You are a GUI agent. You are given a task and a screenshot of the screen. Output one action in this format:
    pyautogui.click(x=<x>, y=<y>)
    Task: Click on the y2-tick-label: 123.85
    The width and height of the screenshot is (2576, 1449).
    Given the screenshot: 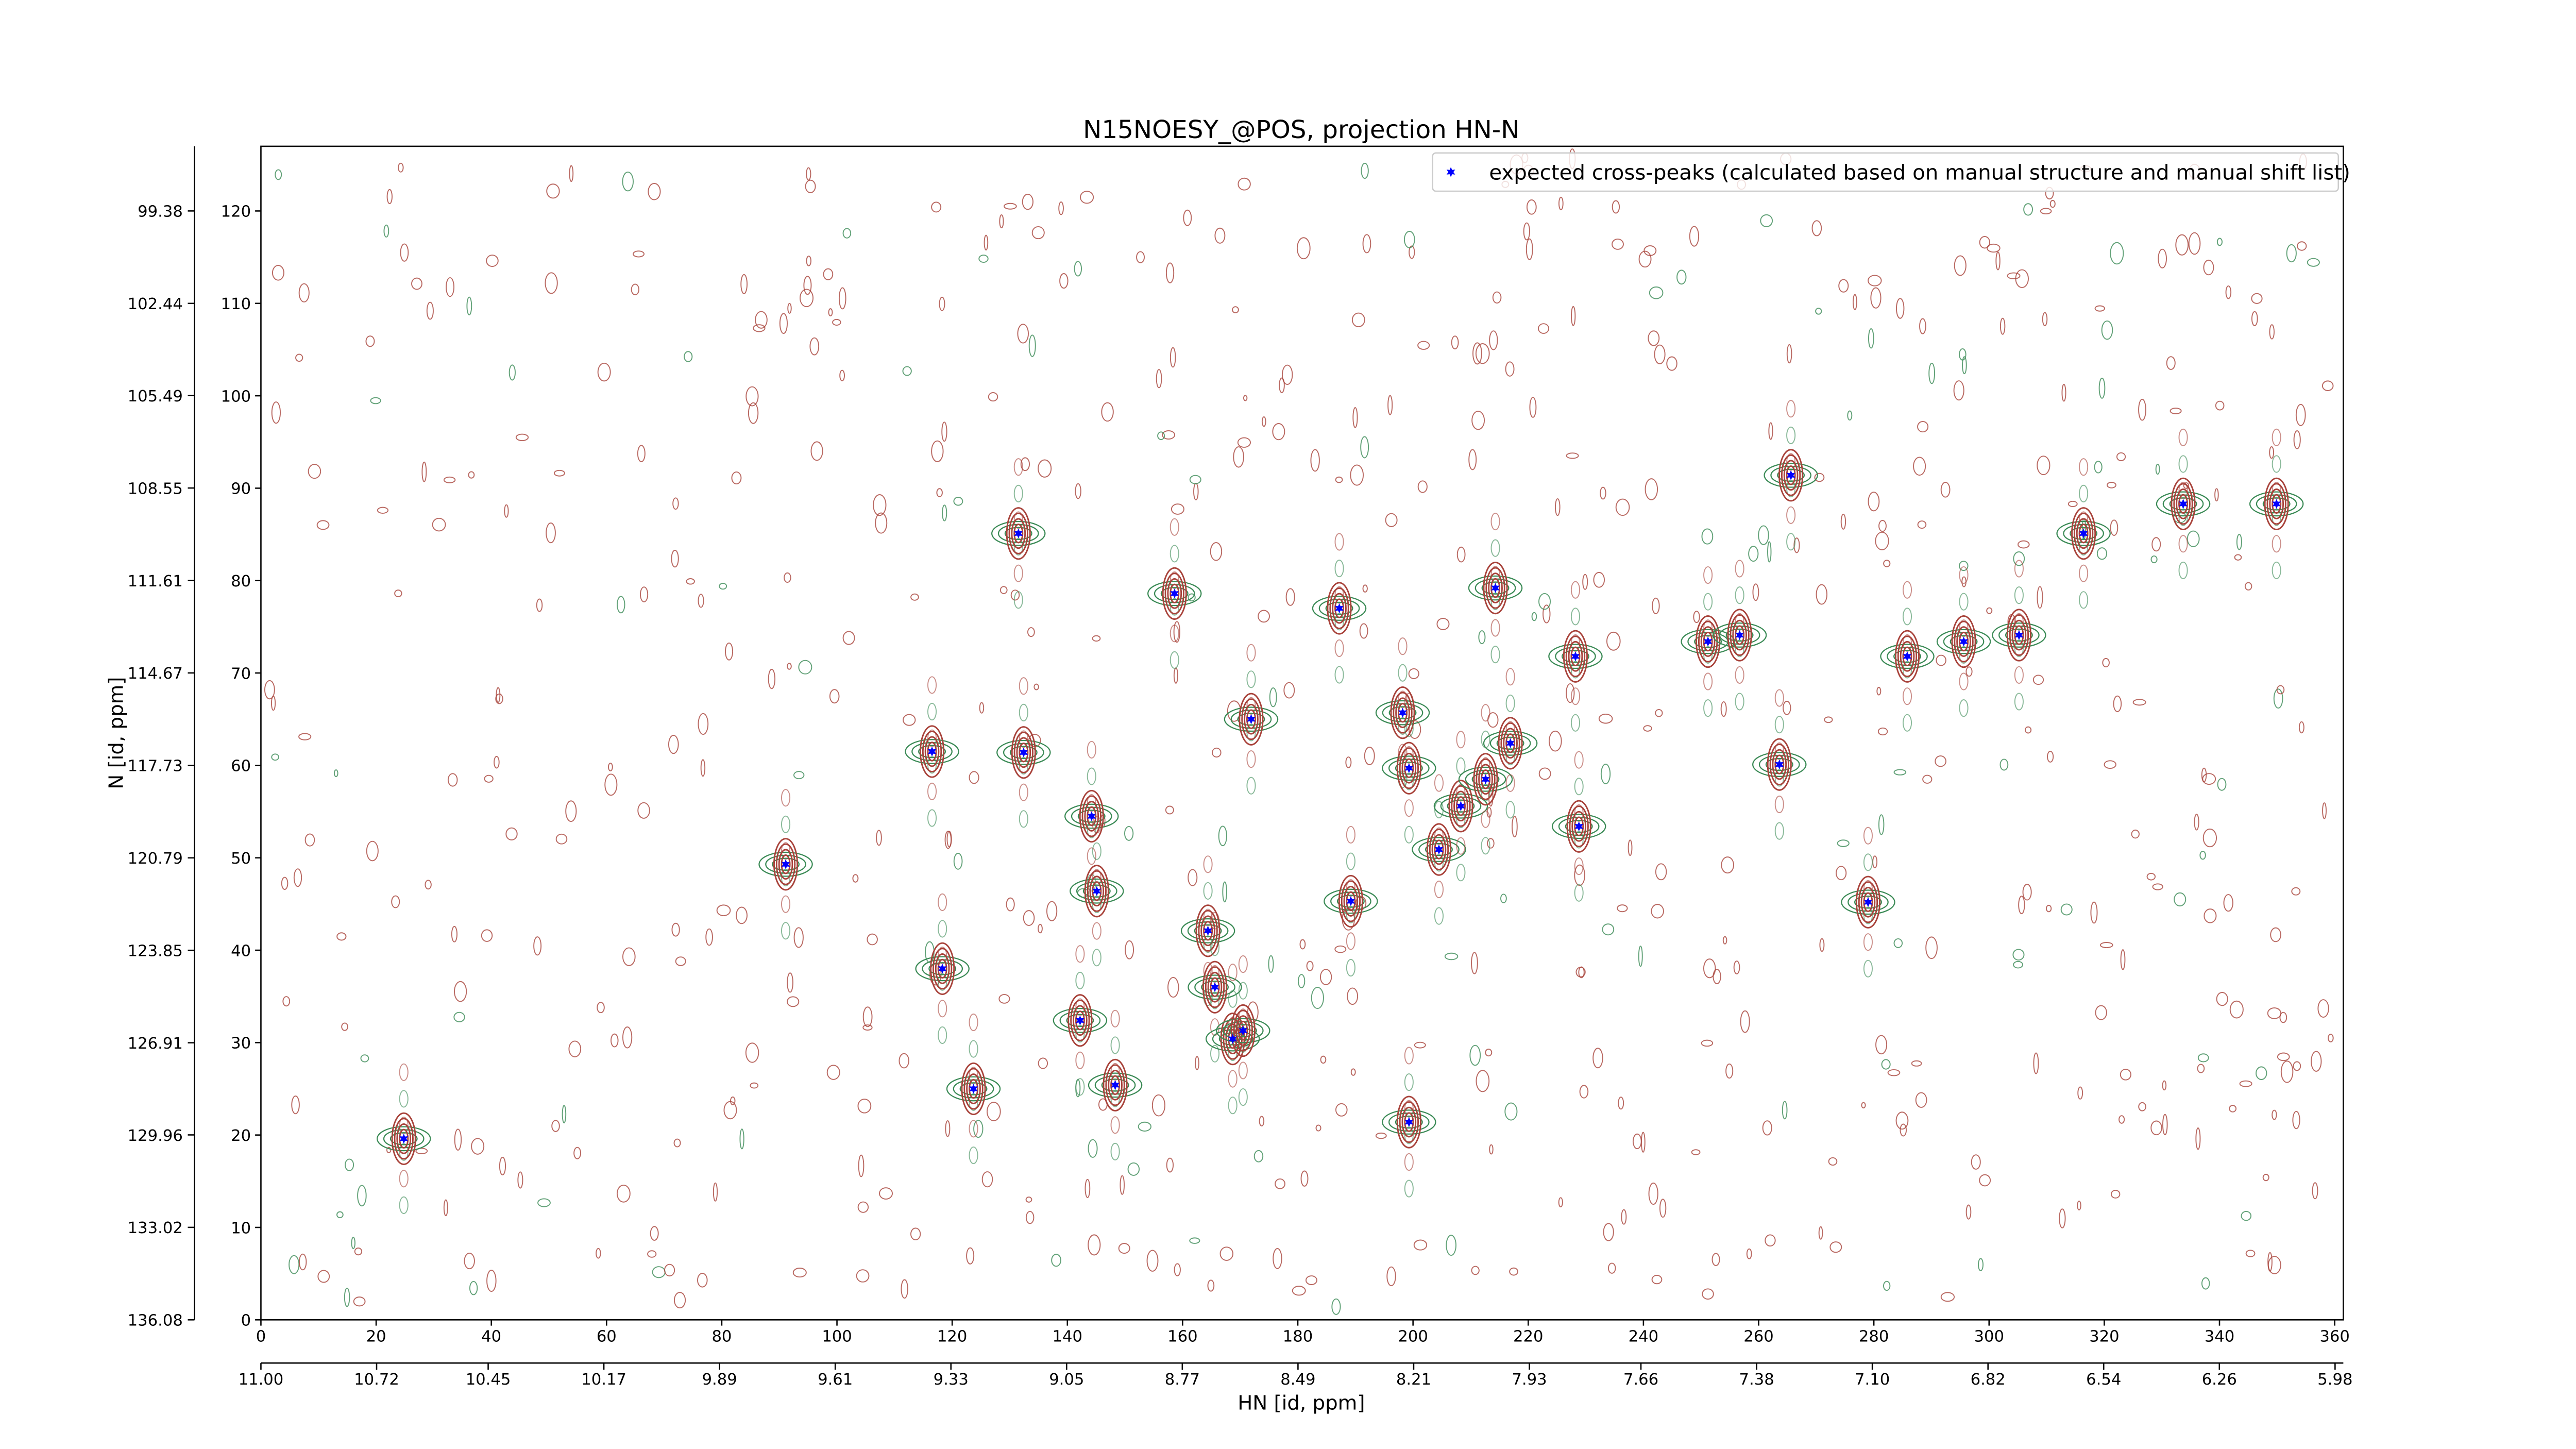 What is the action you would take?
    pyautogui.click(x=155, y=951)
    